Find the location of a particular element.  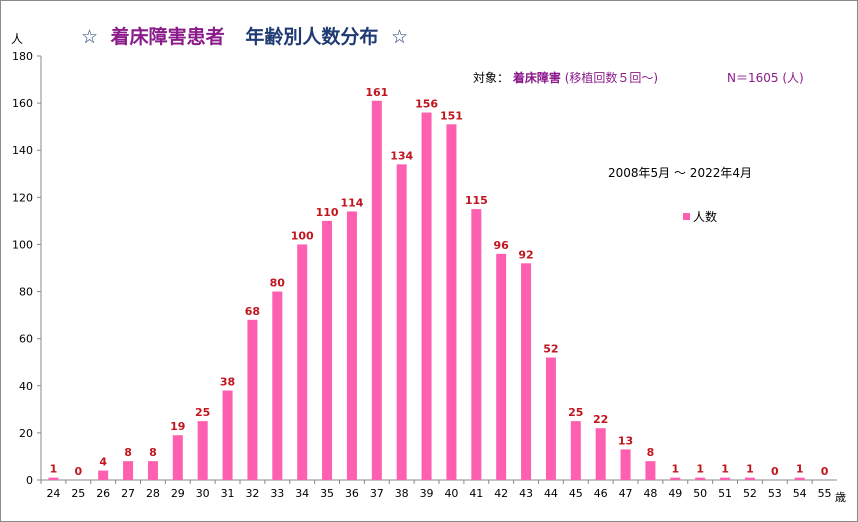

x-tick-label: 26 is located at coordinates (103, 493).